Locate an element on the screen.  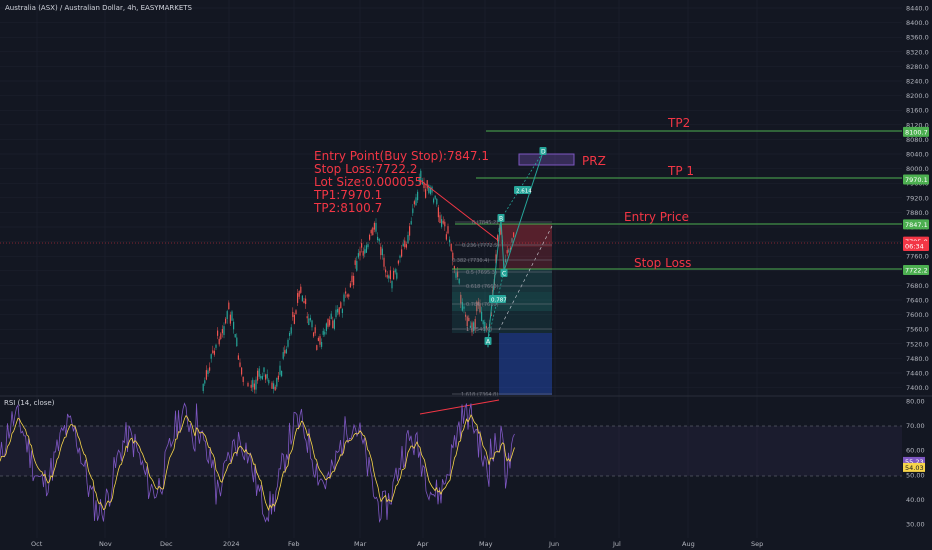
fib-level-label: 0.786 (7610) is located at coordinates (482, 305).